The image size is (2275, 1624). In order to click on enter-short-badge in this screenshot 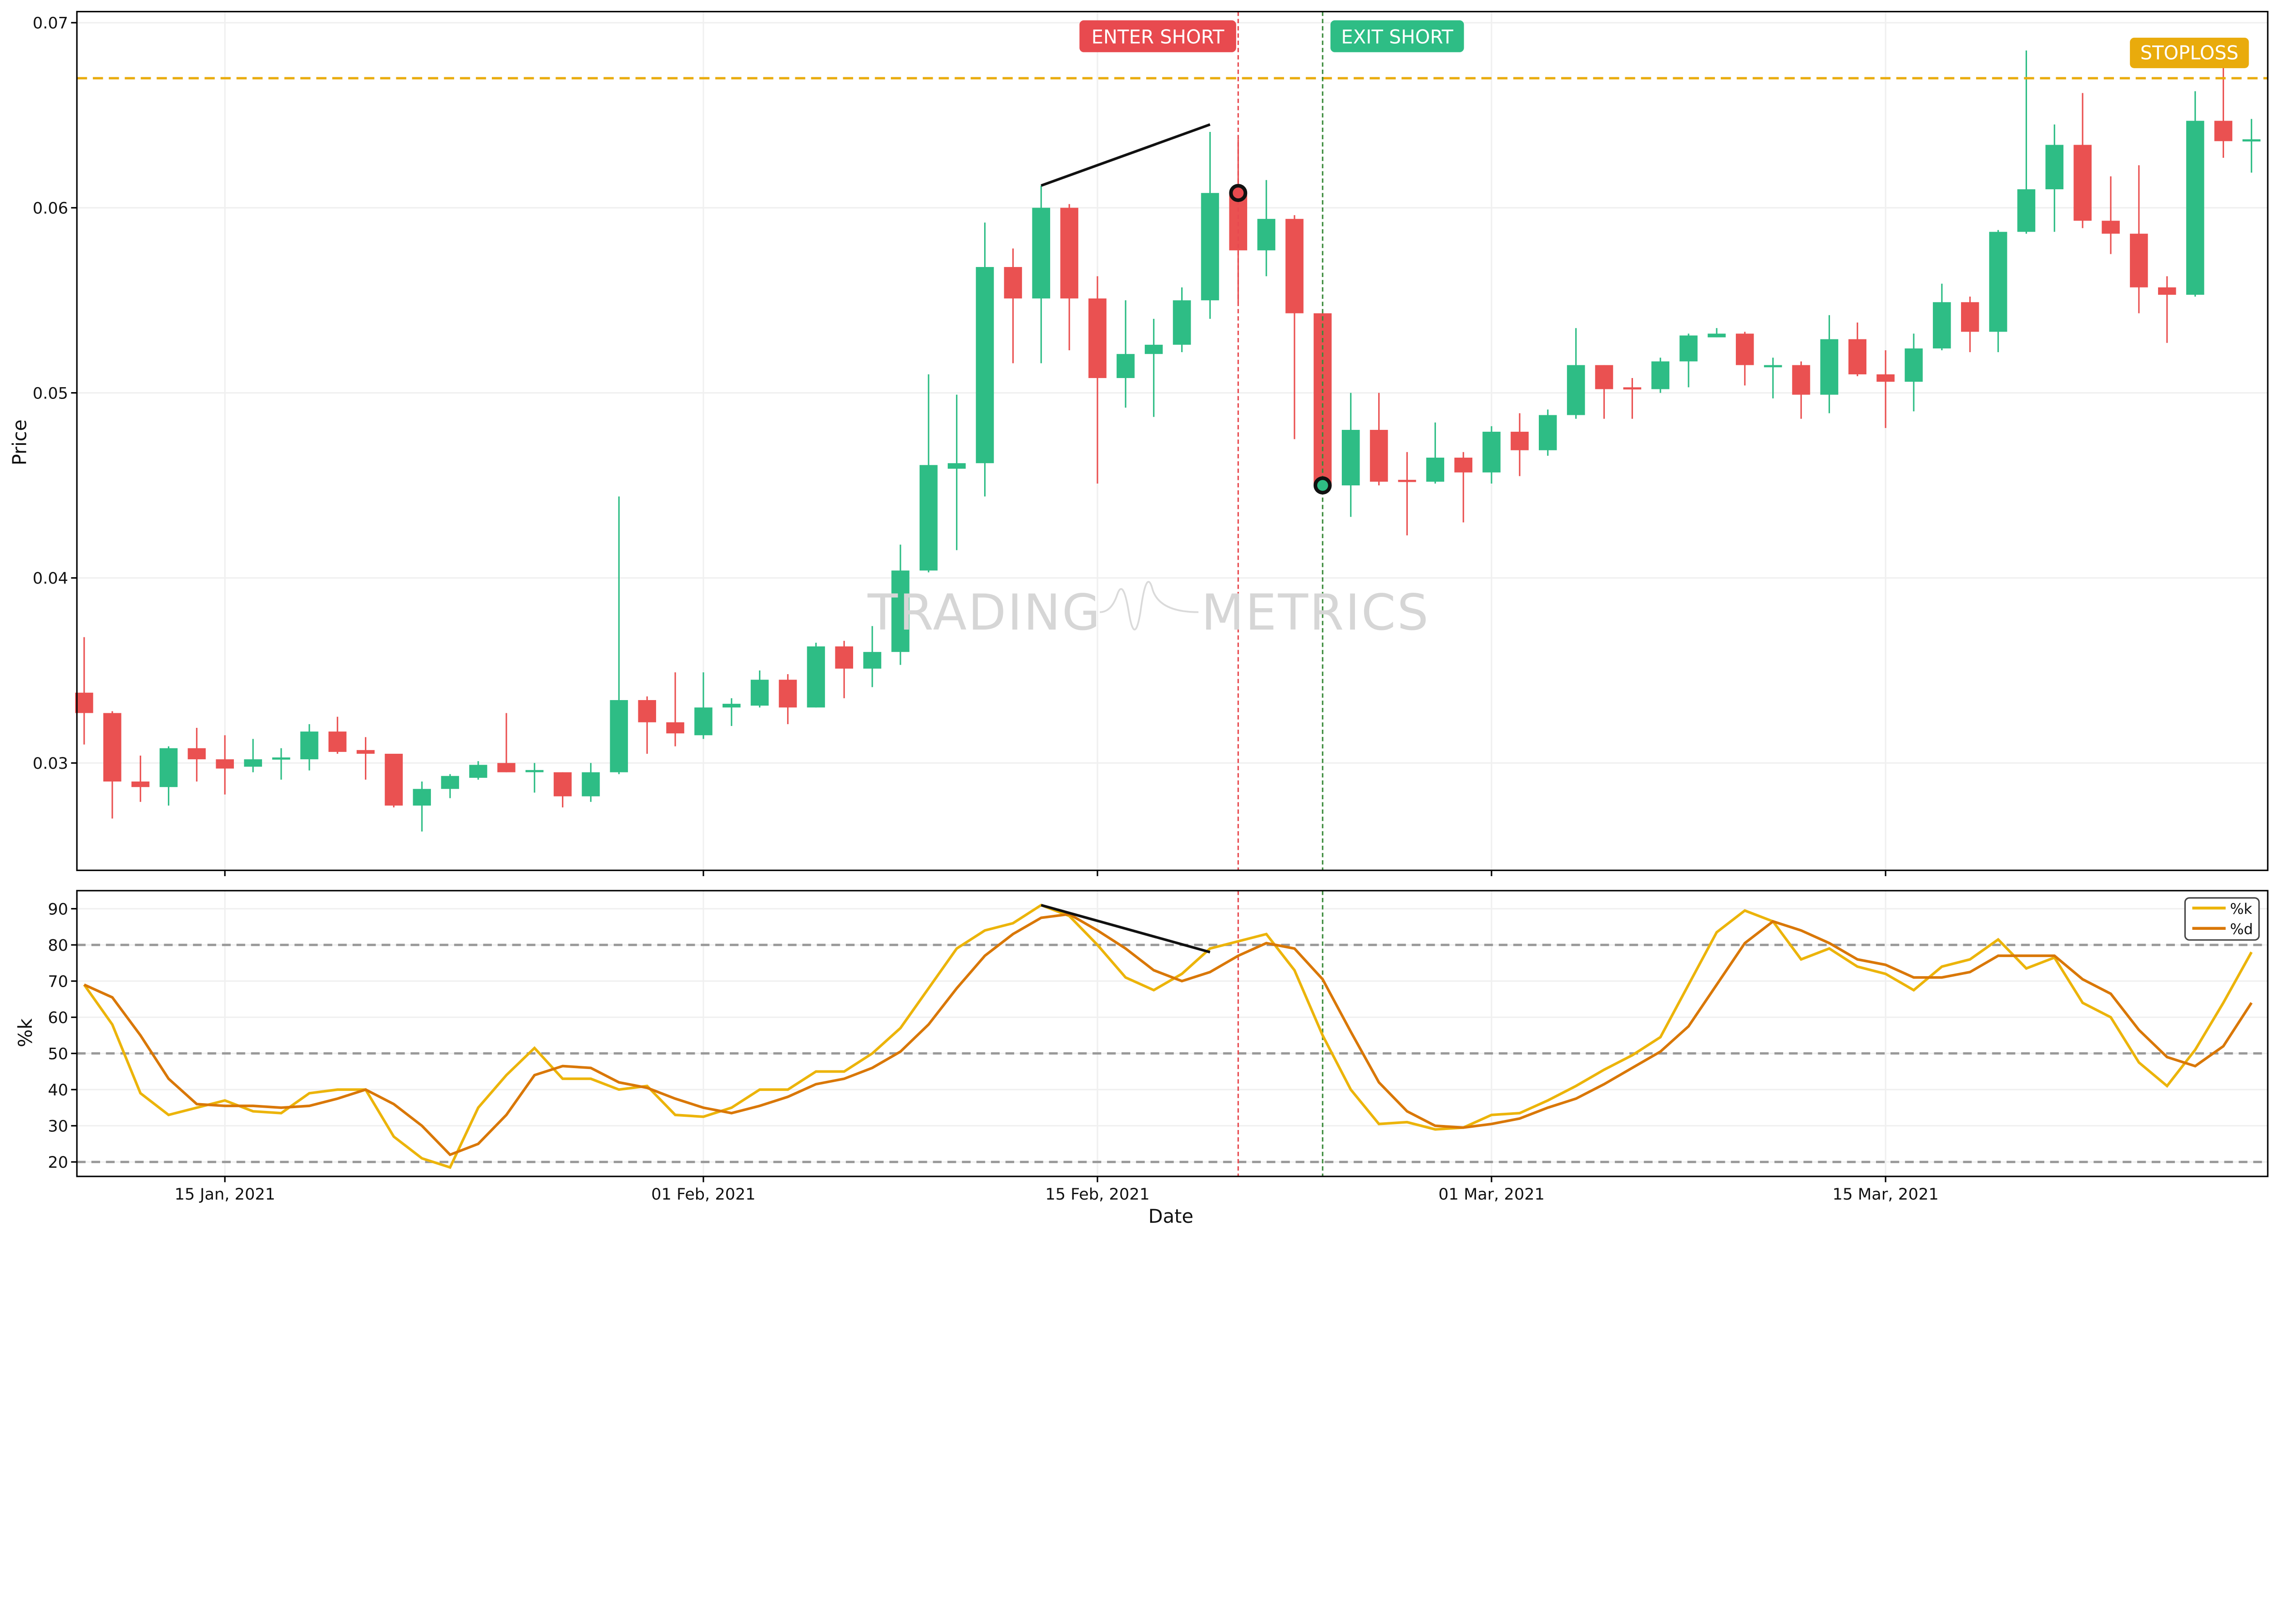, I will do `click(1158, 36)`.